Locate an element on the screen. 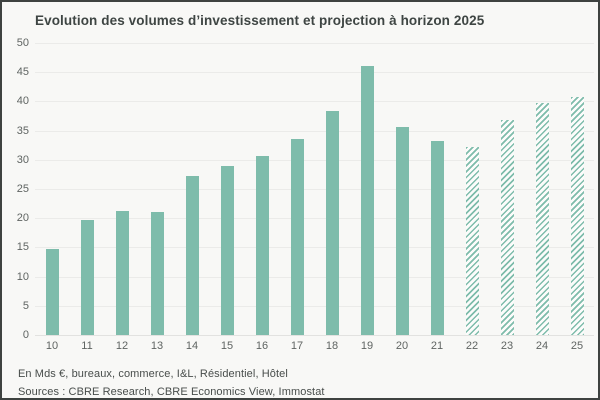  x-axis-tick-label: 14 is located at coordinates (192, 346).